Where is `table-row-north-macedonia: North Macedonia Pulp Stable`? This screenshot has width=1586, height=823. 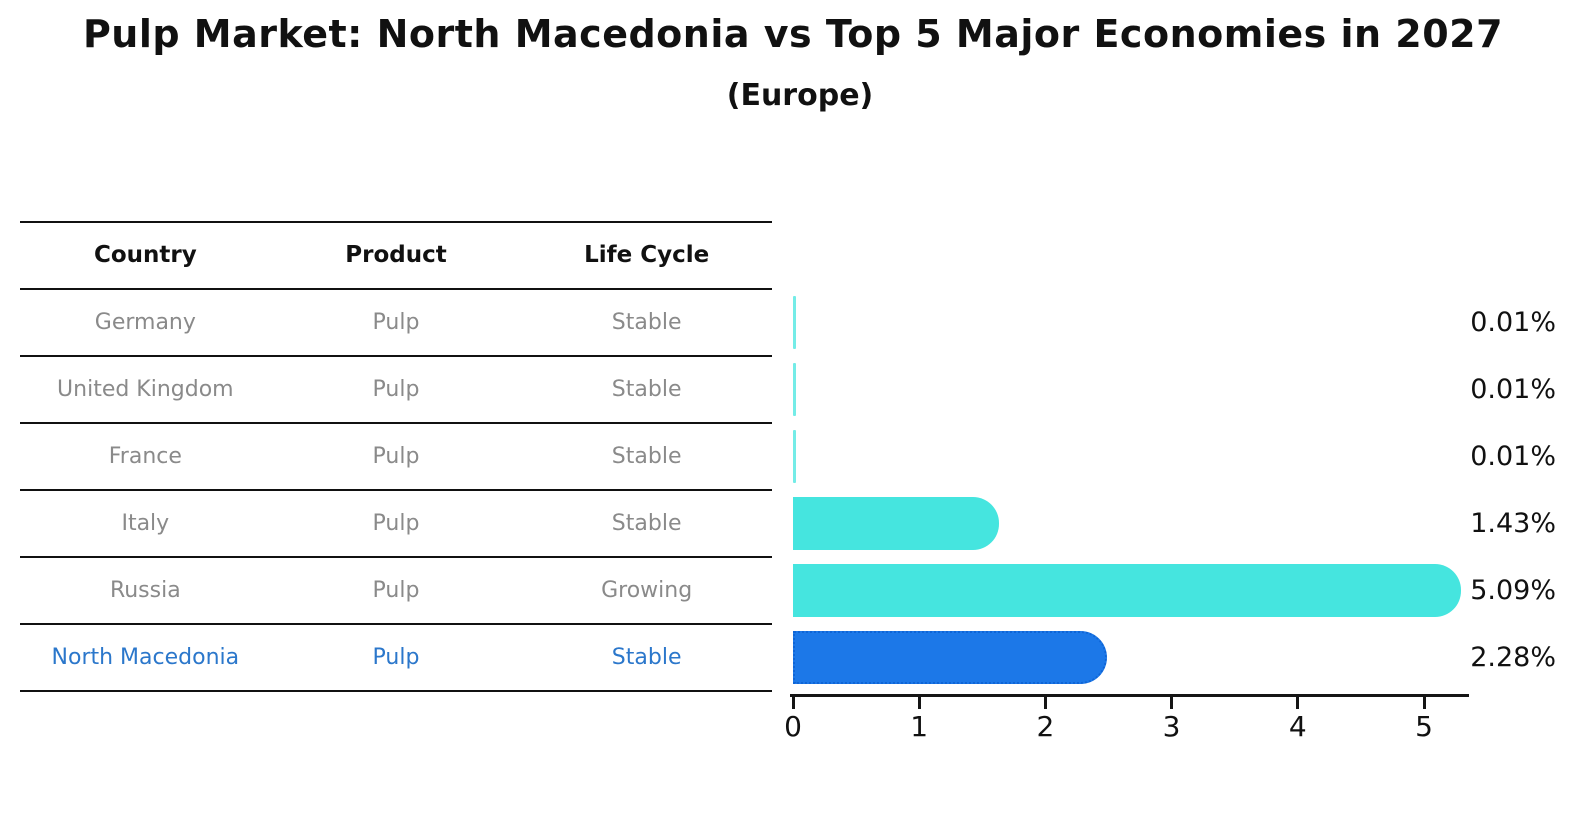 table-row-north-macedonia: North Macedonia Pulp Stable is located at coordinates (396, 657).